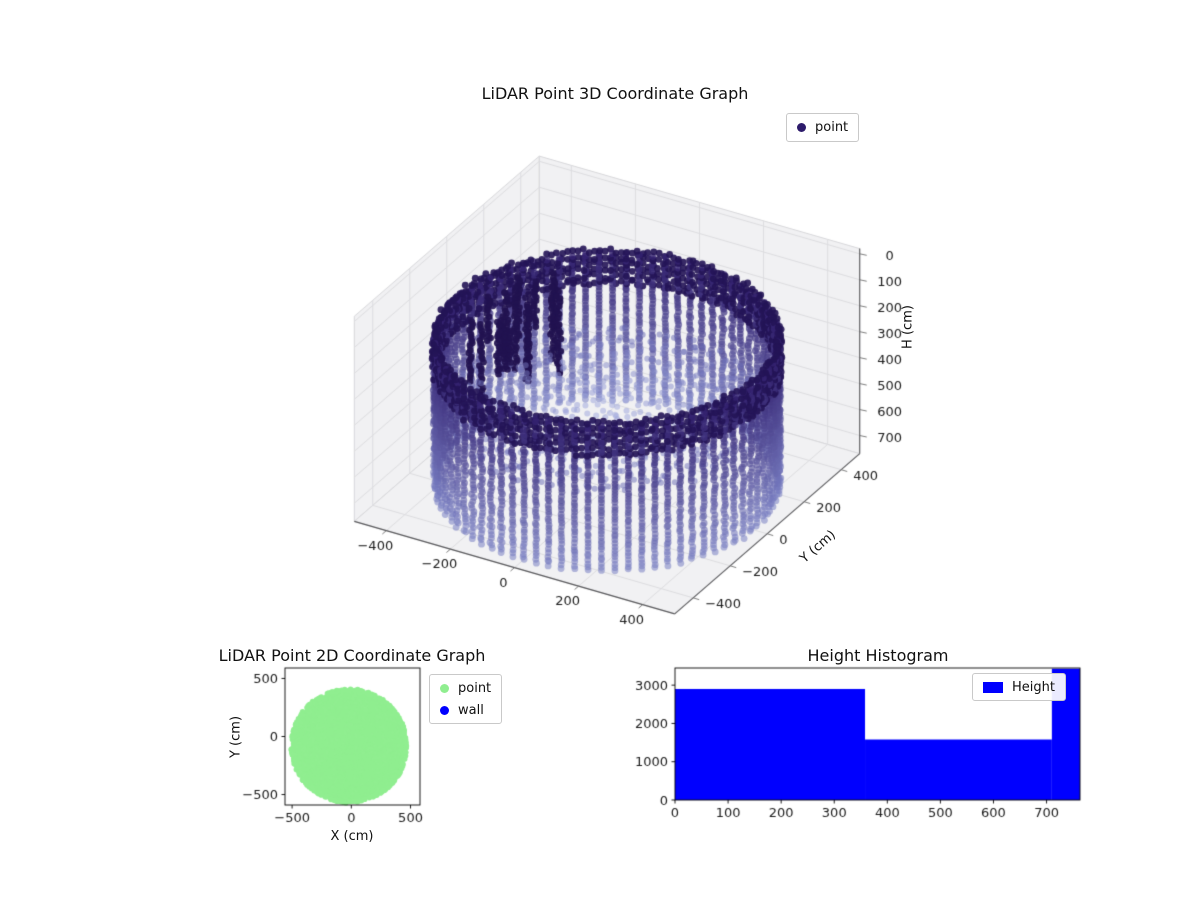  Describe the element at coordinates (352, 655) in the screenshot. I see `plot2d-title: LiDAR Point 2D Coordinate Graph` at that location.